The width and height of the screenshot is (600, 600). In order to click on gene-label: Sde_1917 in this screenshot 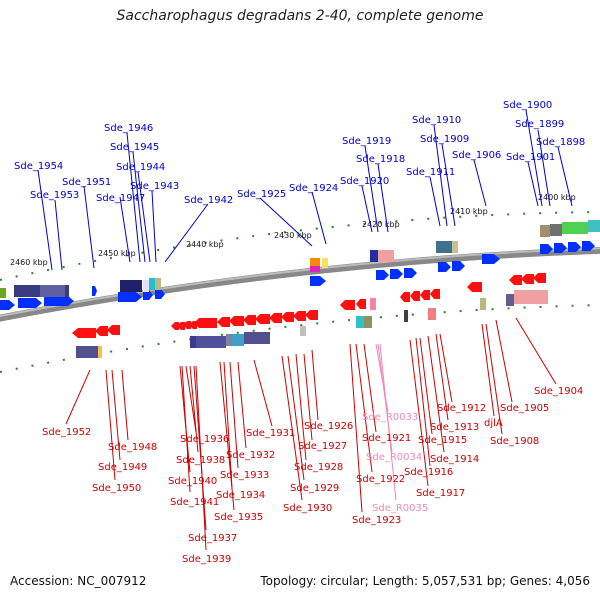, I will do `click(440, 493)`.